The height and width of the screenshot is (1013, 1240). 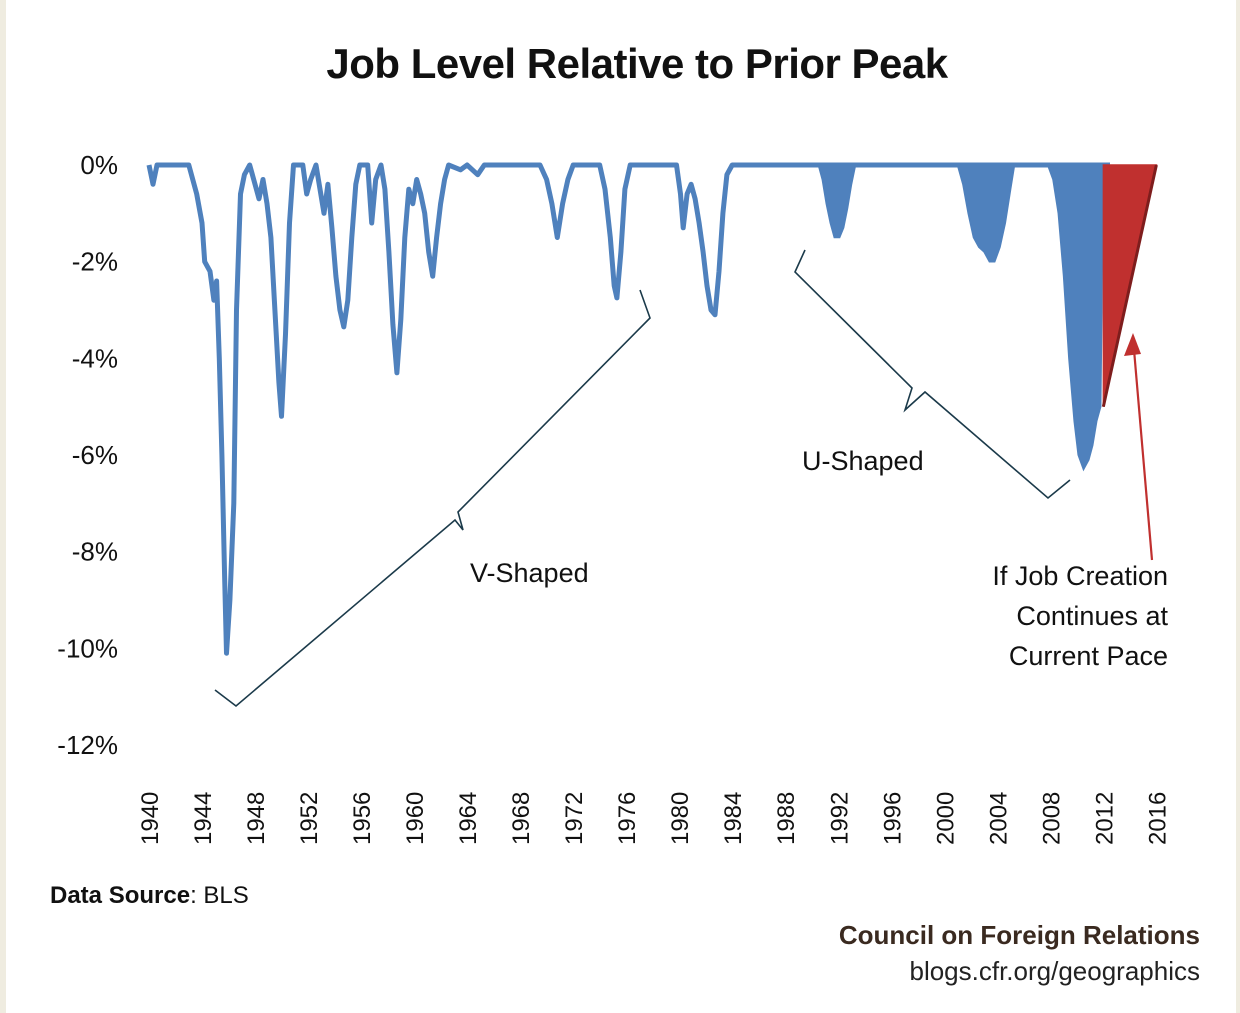 What do you see at coordinates (1092, 616) in the screenshot?
I see `projection-label-line2: Continues at` at bounding box center [1092, 616].